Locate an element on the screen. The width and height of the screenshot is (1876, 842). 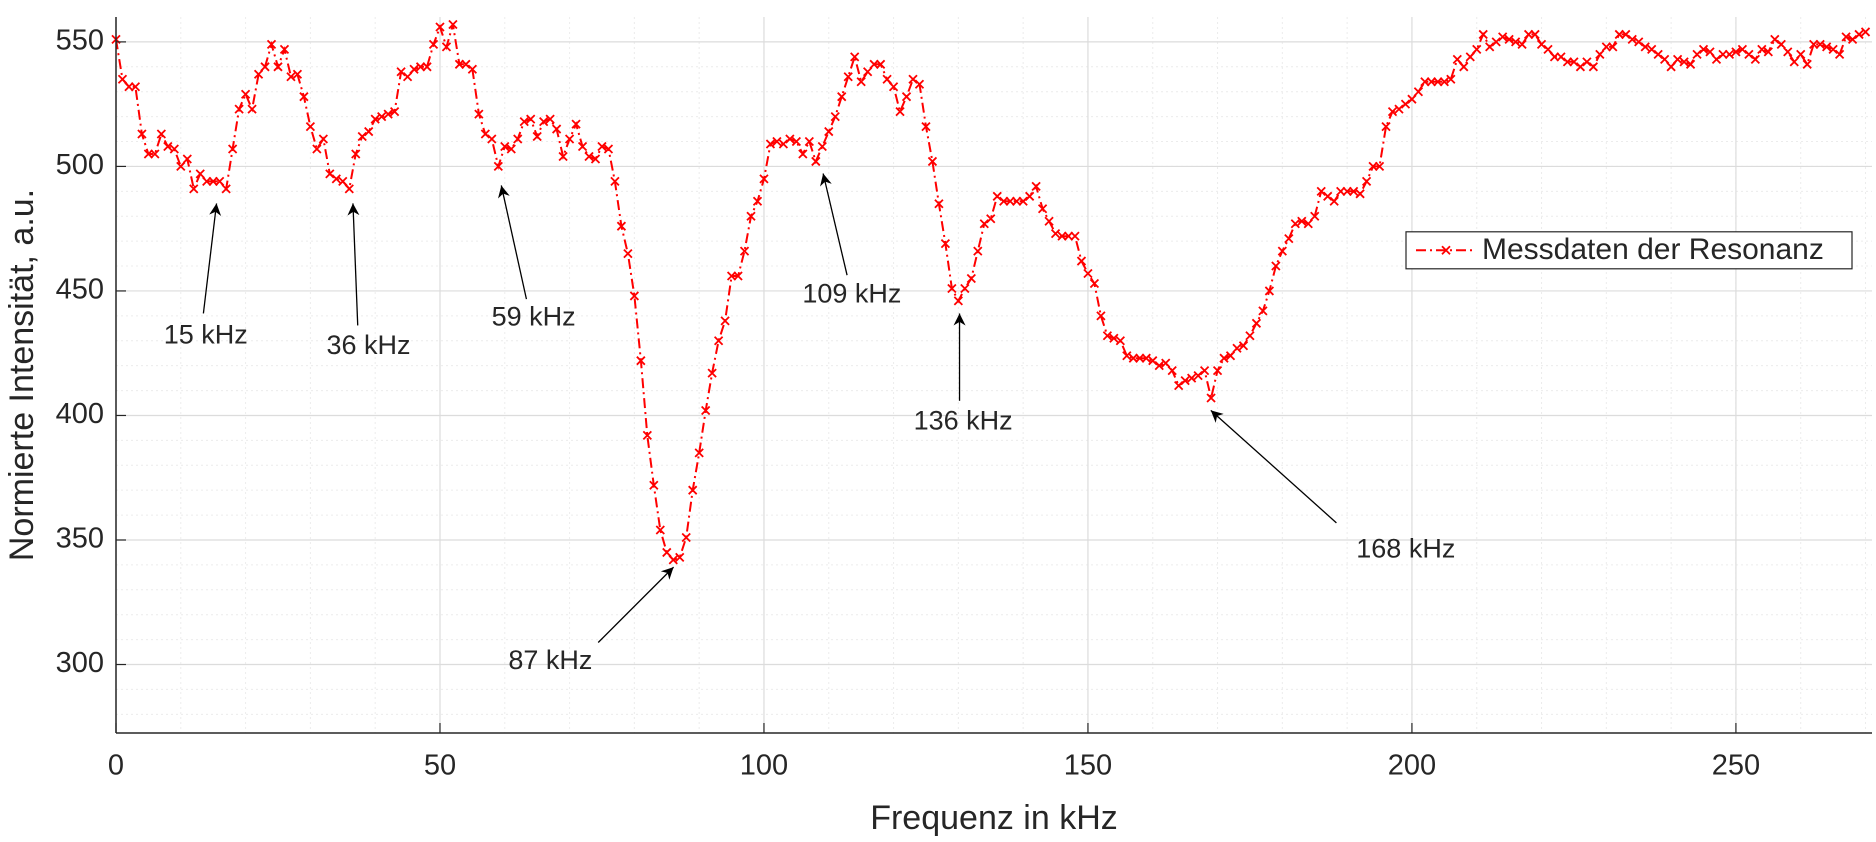
legend-marker is located at coordinates (1446, 250).